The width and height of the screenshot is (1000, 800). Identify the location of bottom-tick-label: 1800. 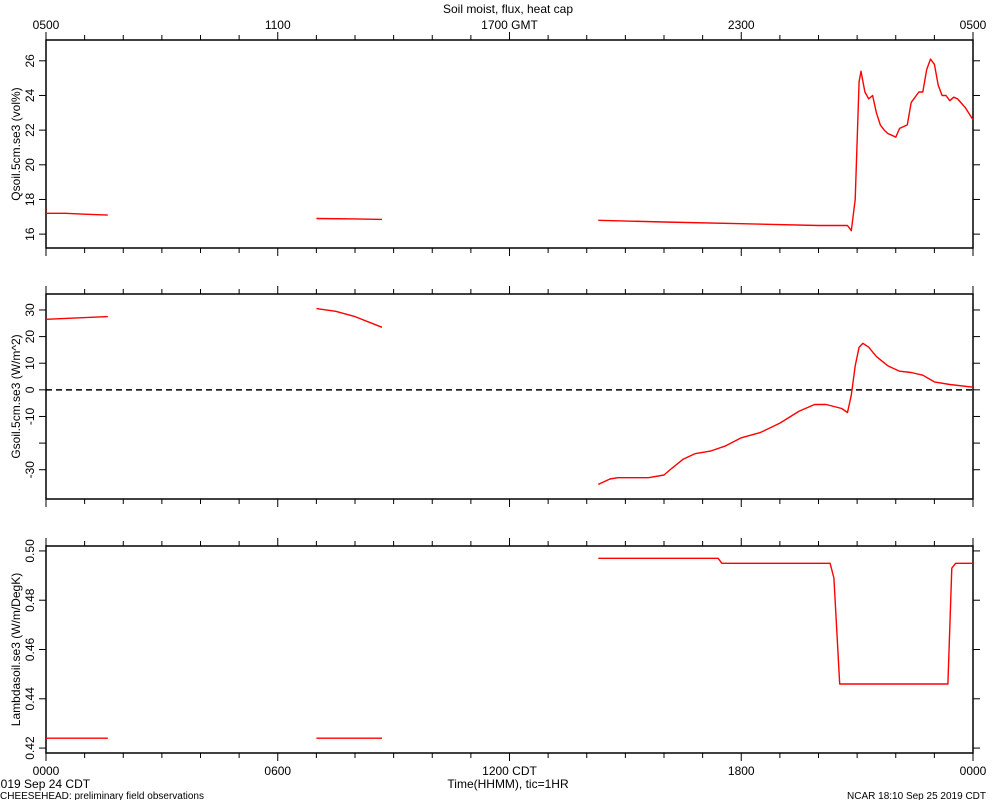
(741, 771).